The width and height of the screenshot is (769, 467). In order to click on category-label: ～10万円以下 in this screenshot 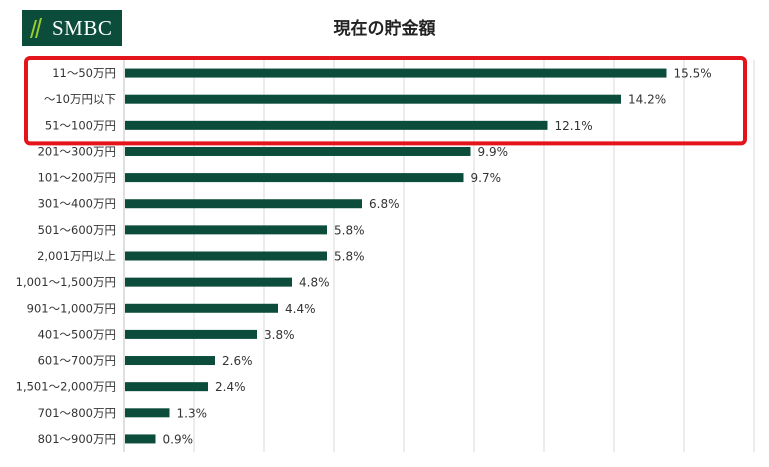, I will do `click(80, 99)`.